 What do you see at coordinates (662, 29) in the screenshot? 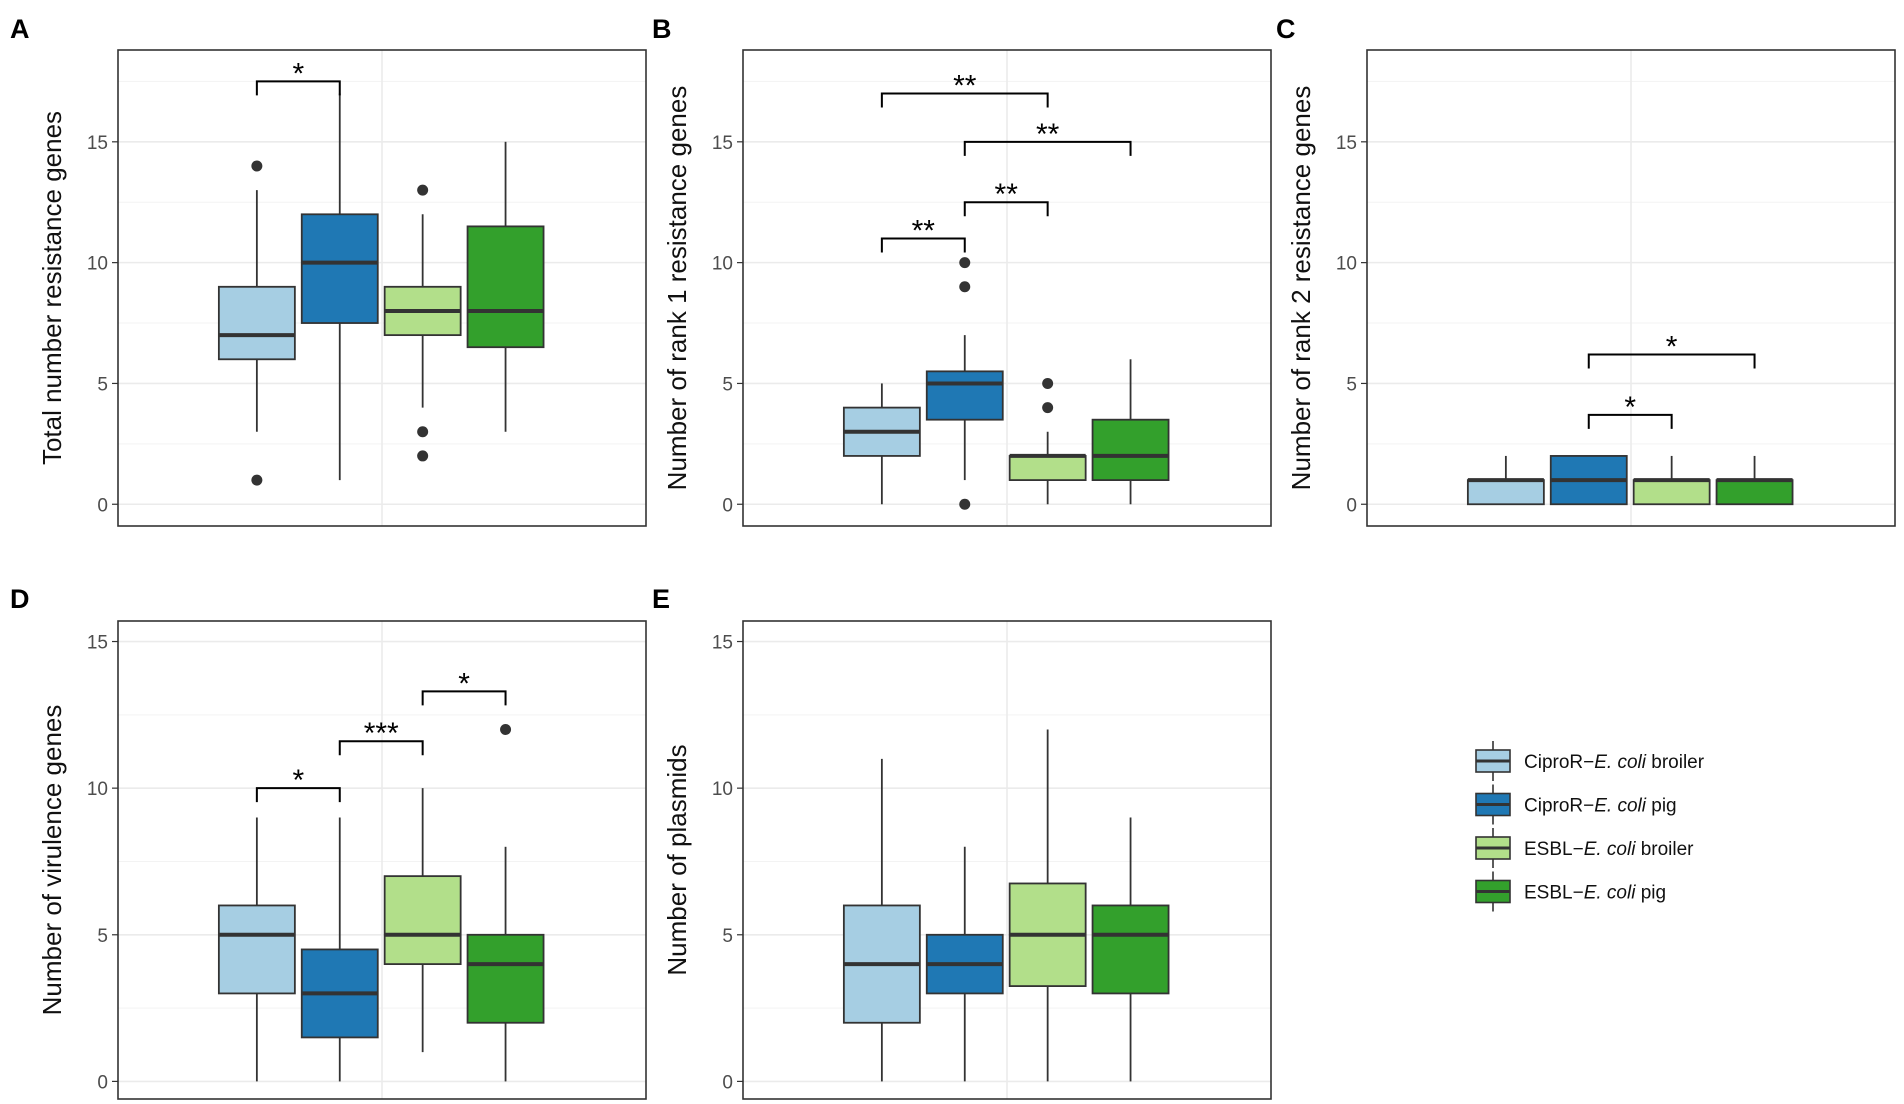
I see `panel-letter: B` at bounding box center [662, 29].